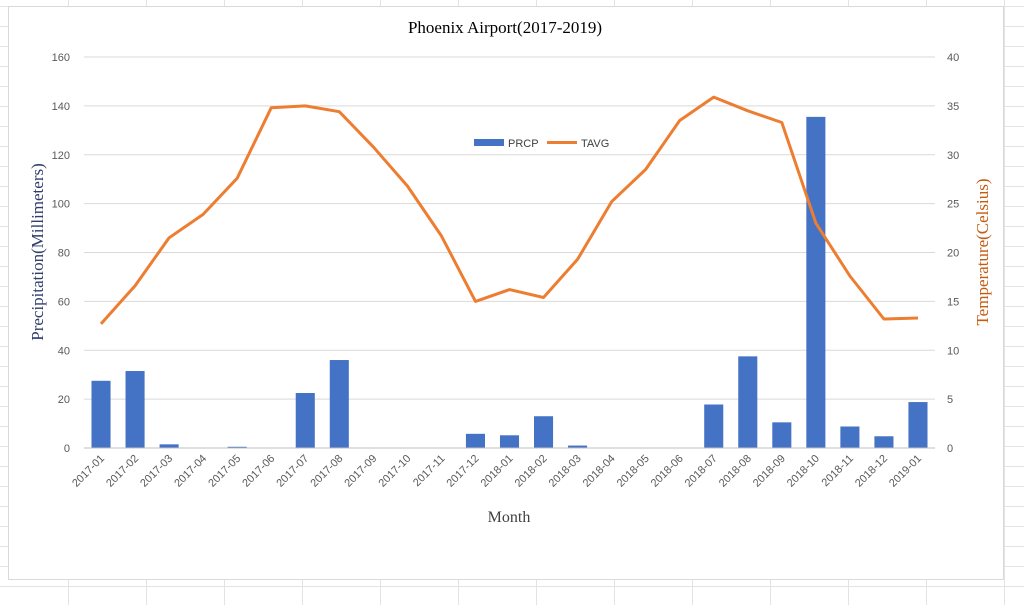 Image resolution: width=1024 pixels, height=605 pixels. Describe the element at coordinates (950, 449) in the screenshot. I see `right-tick-label: 0` at that location.